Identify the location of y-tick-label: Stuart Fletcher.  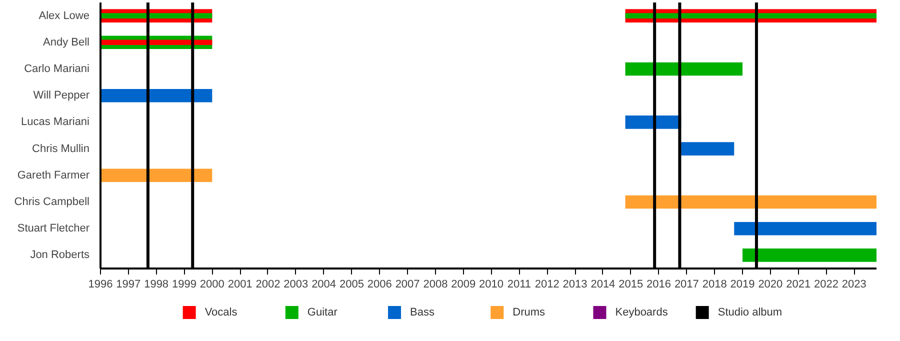
(53, 228).